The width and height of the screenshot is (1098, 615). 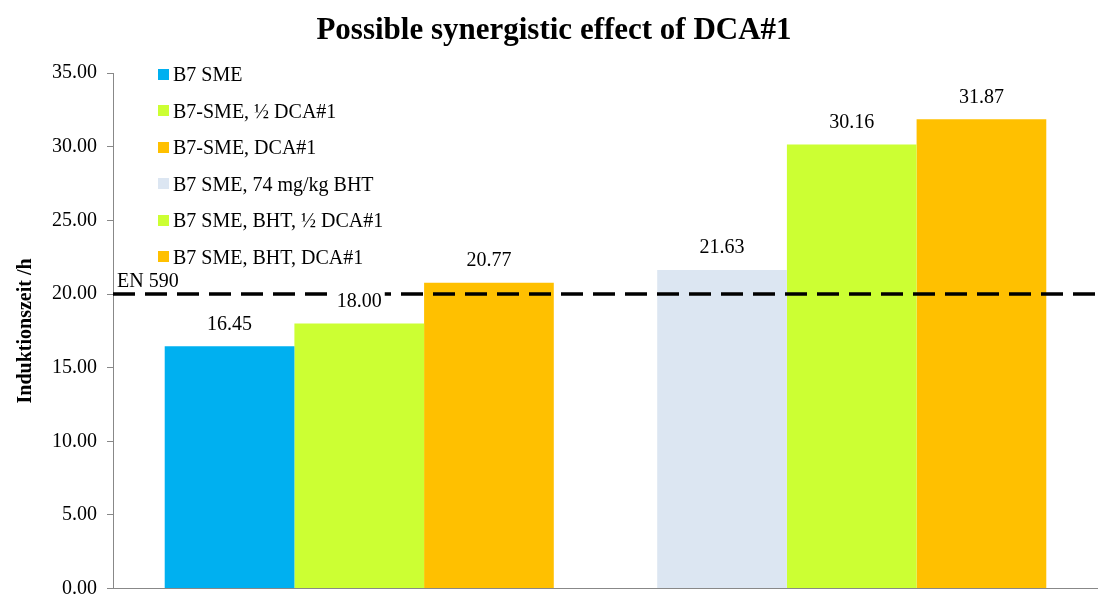 What do you see at coordinates (79, 513) in the screenshot?
I see `y-tick-label: 5.00` at bounding box center [79, 513].